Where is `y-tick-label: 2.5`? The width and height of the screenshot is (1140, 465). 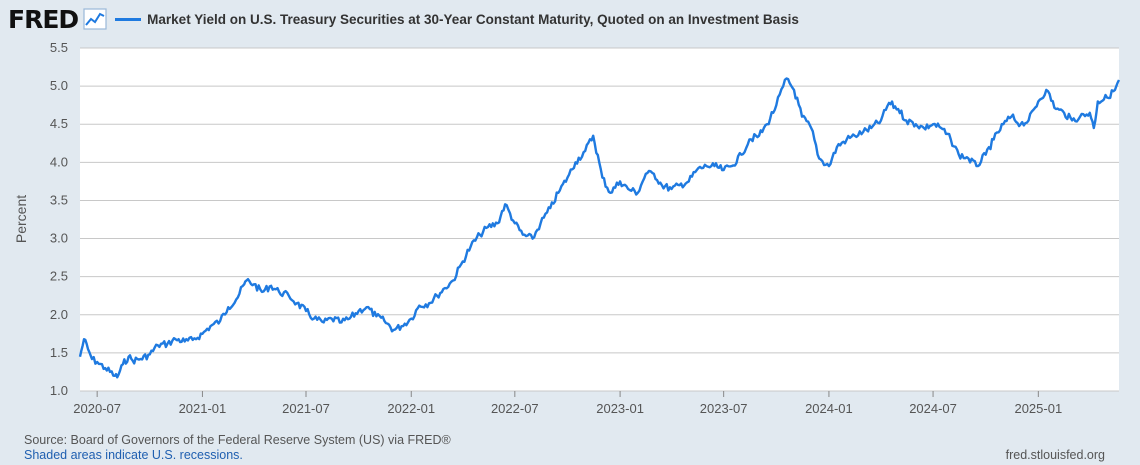
y-tick-label: 2.5 is located at coordinates (59, 276).